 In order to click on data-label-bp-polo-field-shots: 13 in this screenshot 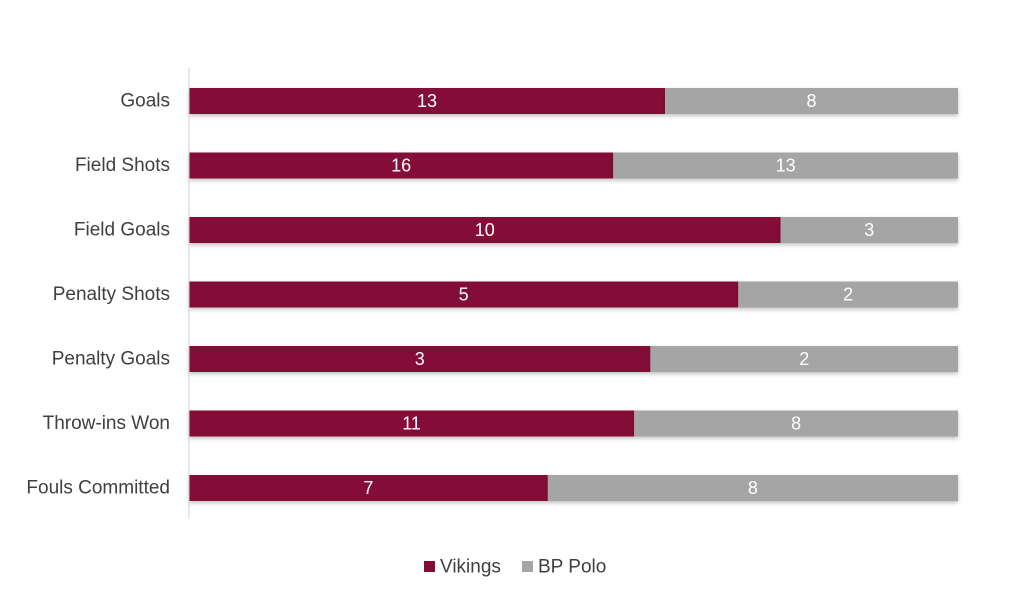, I will do `click(786, 166)`.